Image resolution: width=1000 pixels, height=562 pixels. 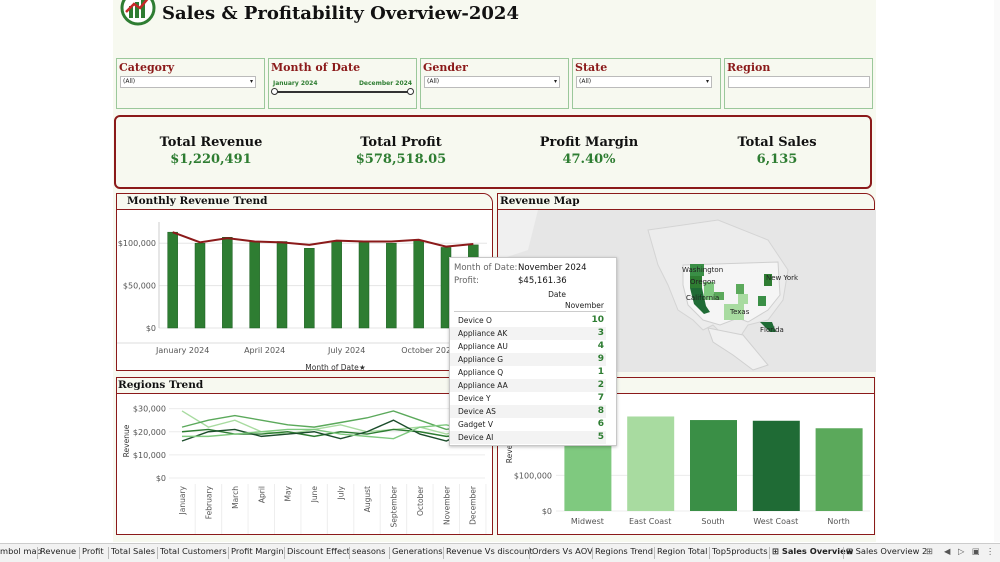 What do you see at coordinates (21, 551) in the screenshot?
I see `sheet-tab: mbol map` at bounding box center [21, 551].